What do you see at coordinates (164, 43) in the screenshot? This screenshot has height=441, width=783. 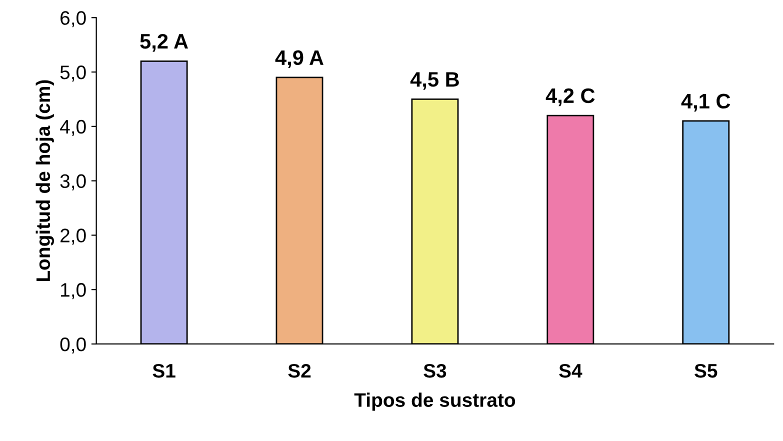 I see `data-label: 5,2 A` at bounding box center [164, 43].